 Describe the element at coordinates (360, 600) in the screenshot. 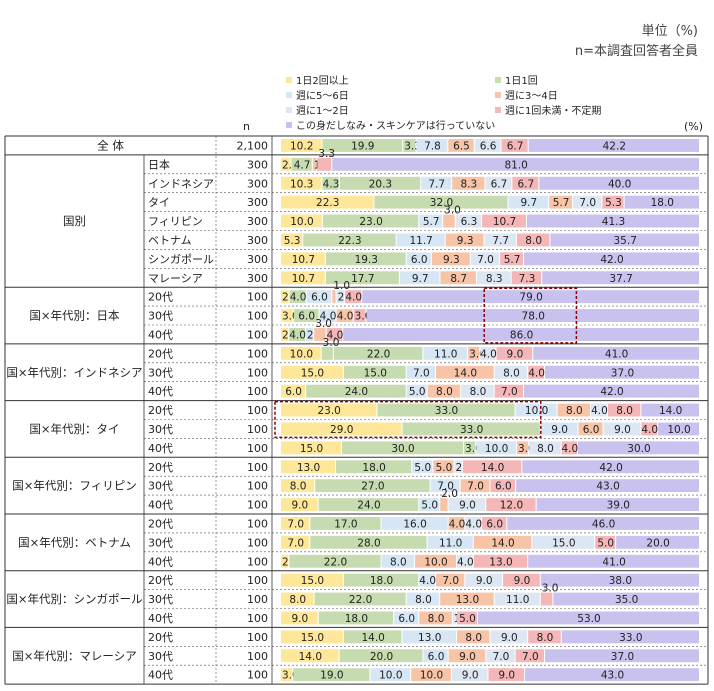

I see `bar-value-label: 22.0` at that location.